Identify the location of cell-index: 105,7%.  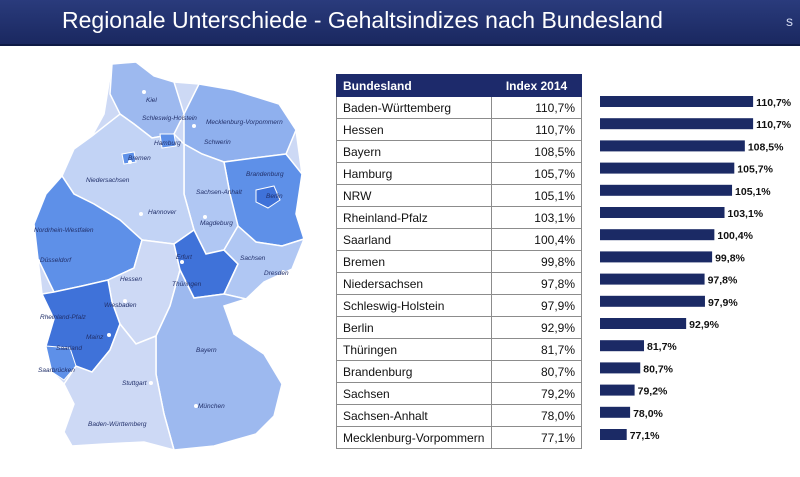
(536, 173).